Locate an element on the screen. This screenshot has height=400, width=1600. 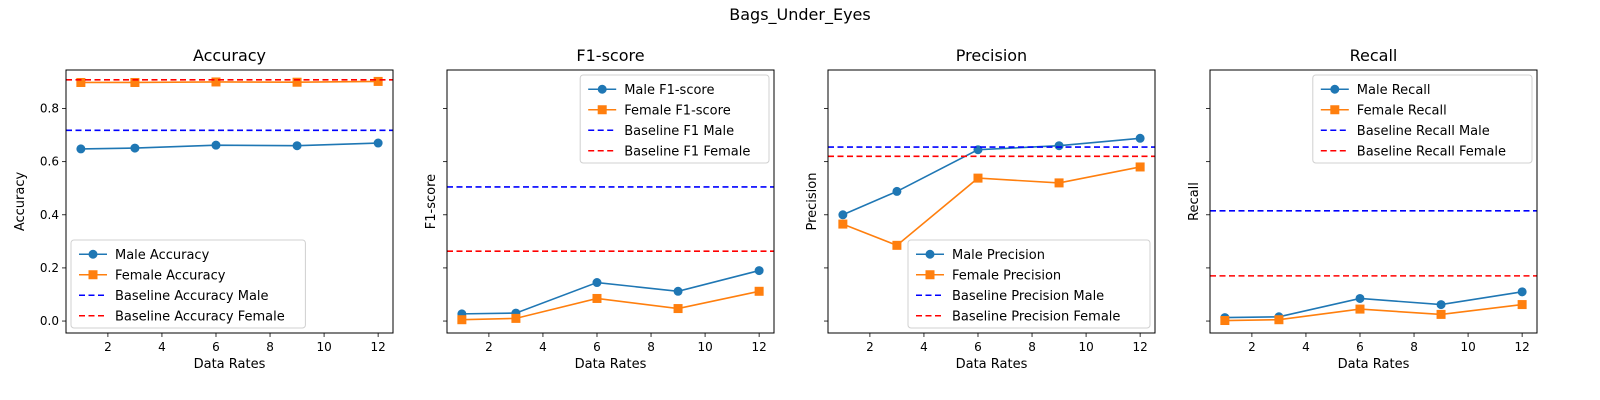
legend-label: Baseline Precision Male is located at coordinates (1028, 296).